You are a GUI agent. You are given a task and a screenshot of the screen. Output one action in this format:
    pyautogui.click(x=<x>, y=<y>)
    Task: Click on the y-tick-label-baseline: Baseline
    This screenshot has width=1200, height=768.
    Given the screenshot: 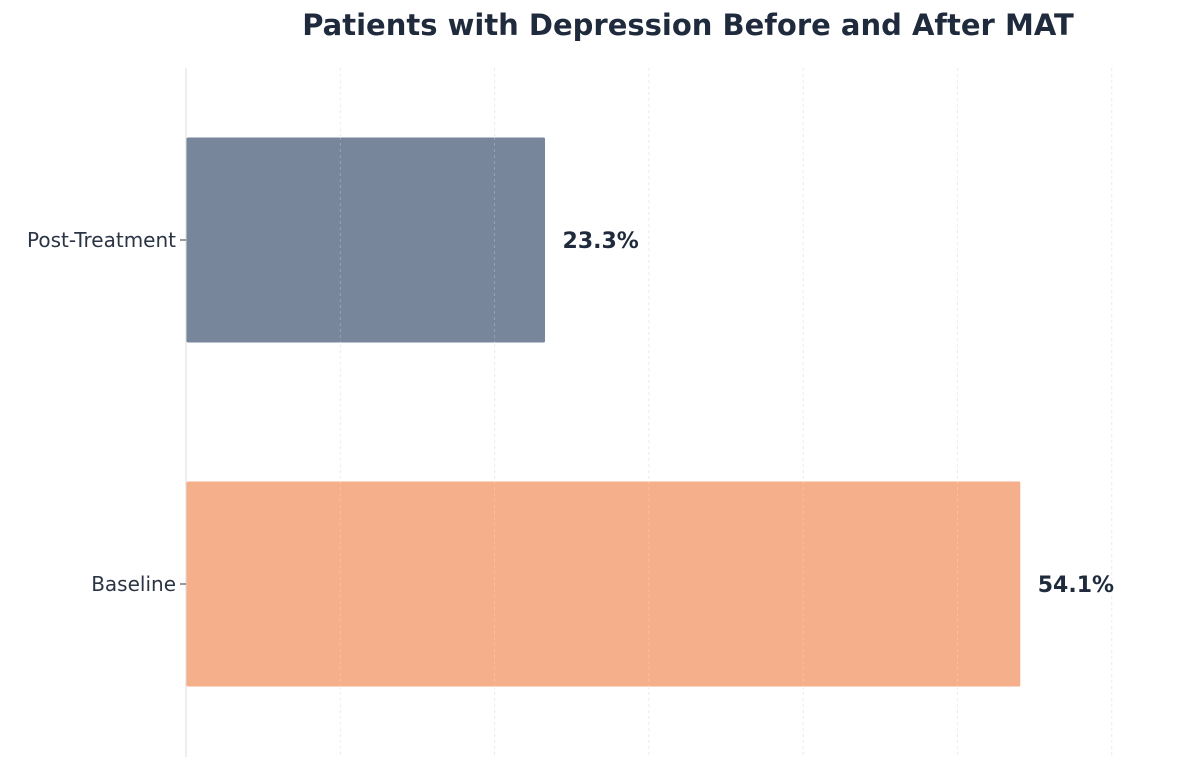 What is the action you would take?
    pyautogui.click(x=133, y=584)
    